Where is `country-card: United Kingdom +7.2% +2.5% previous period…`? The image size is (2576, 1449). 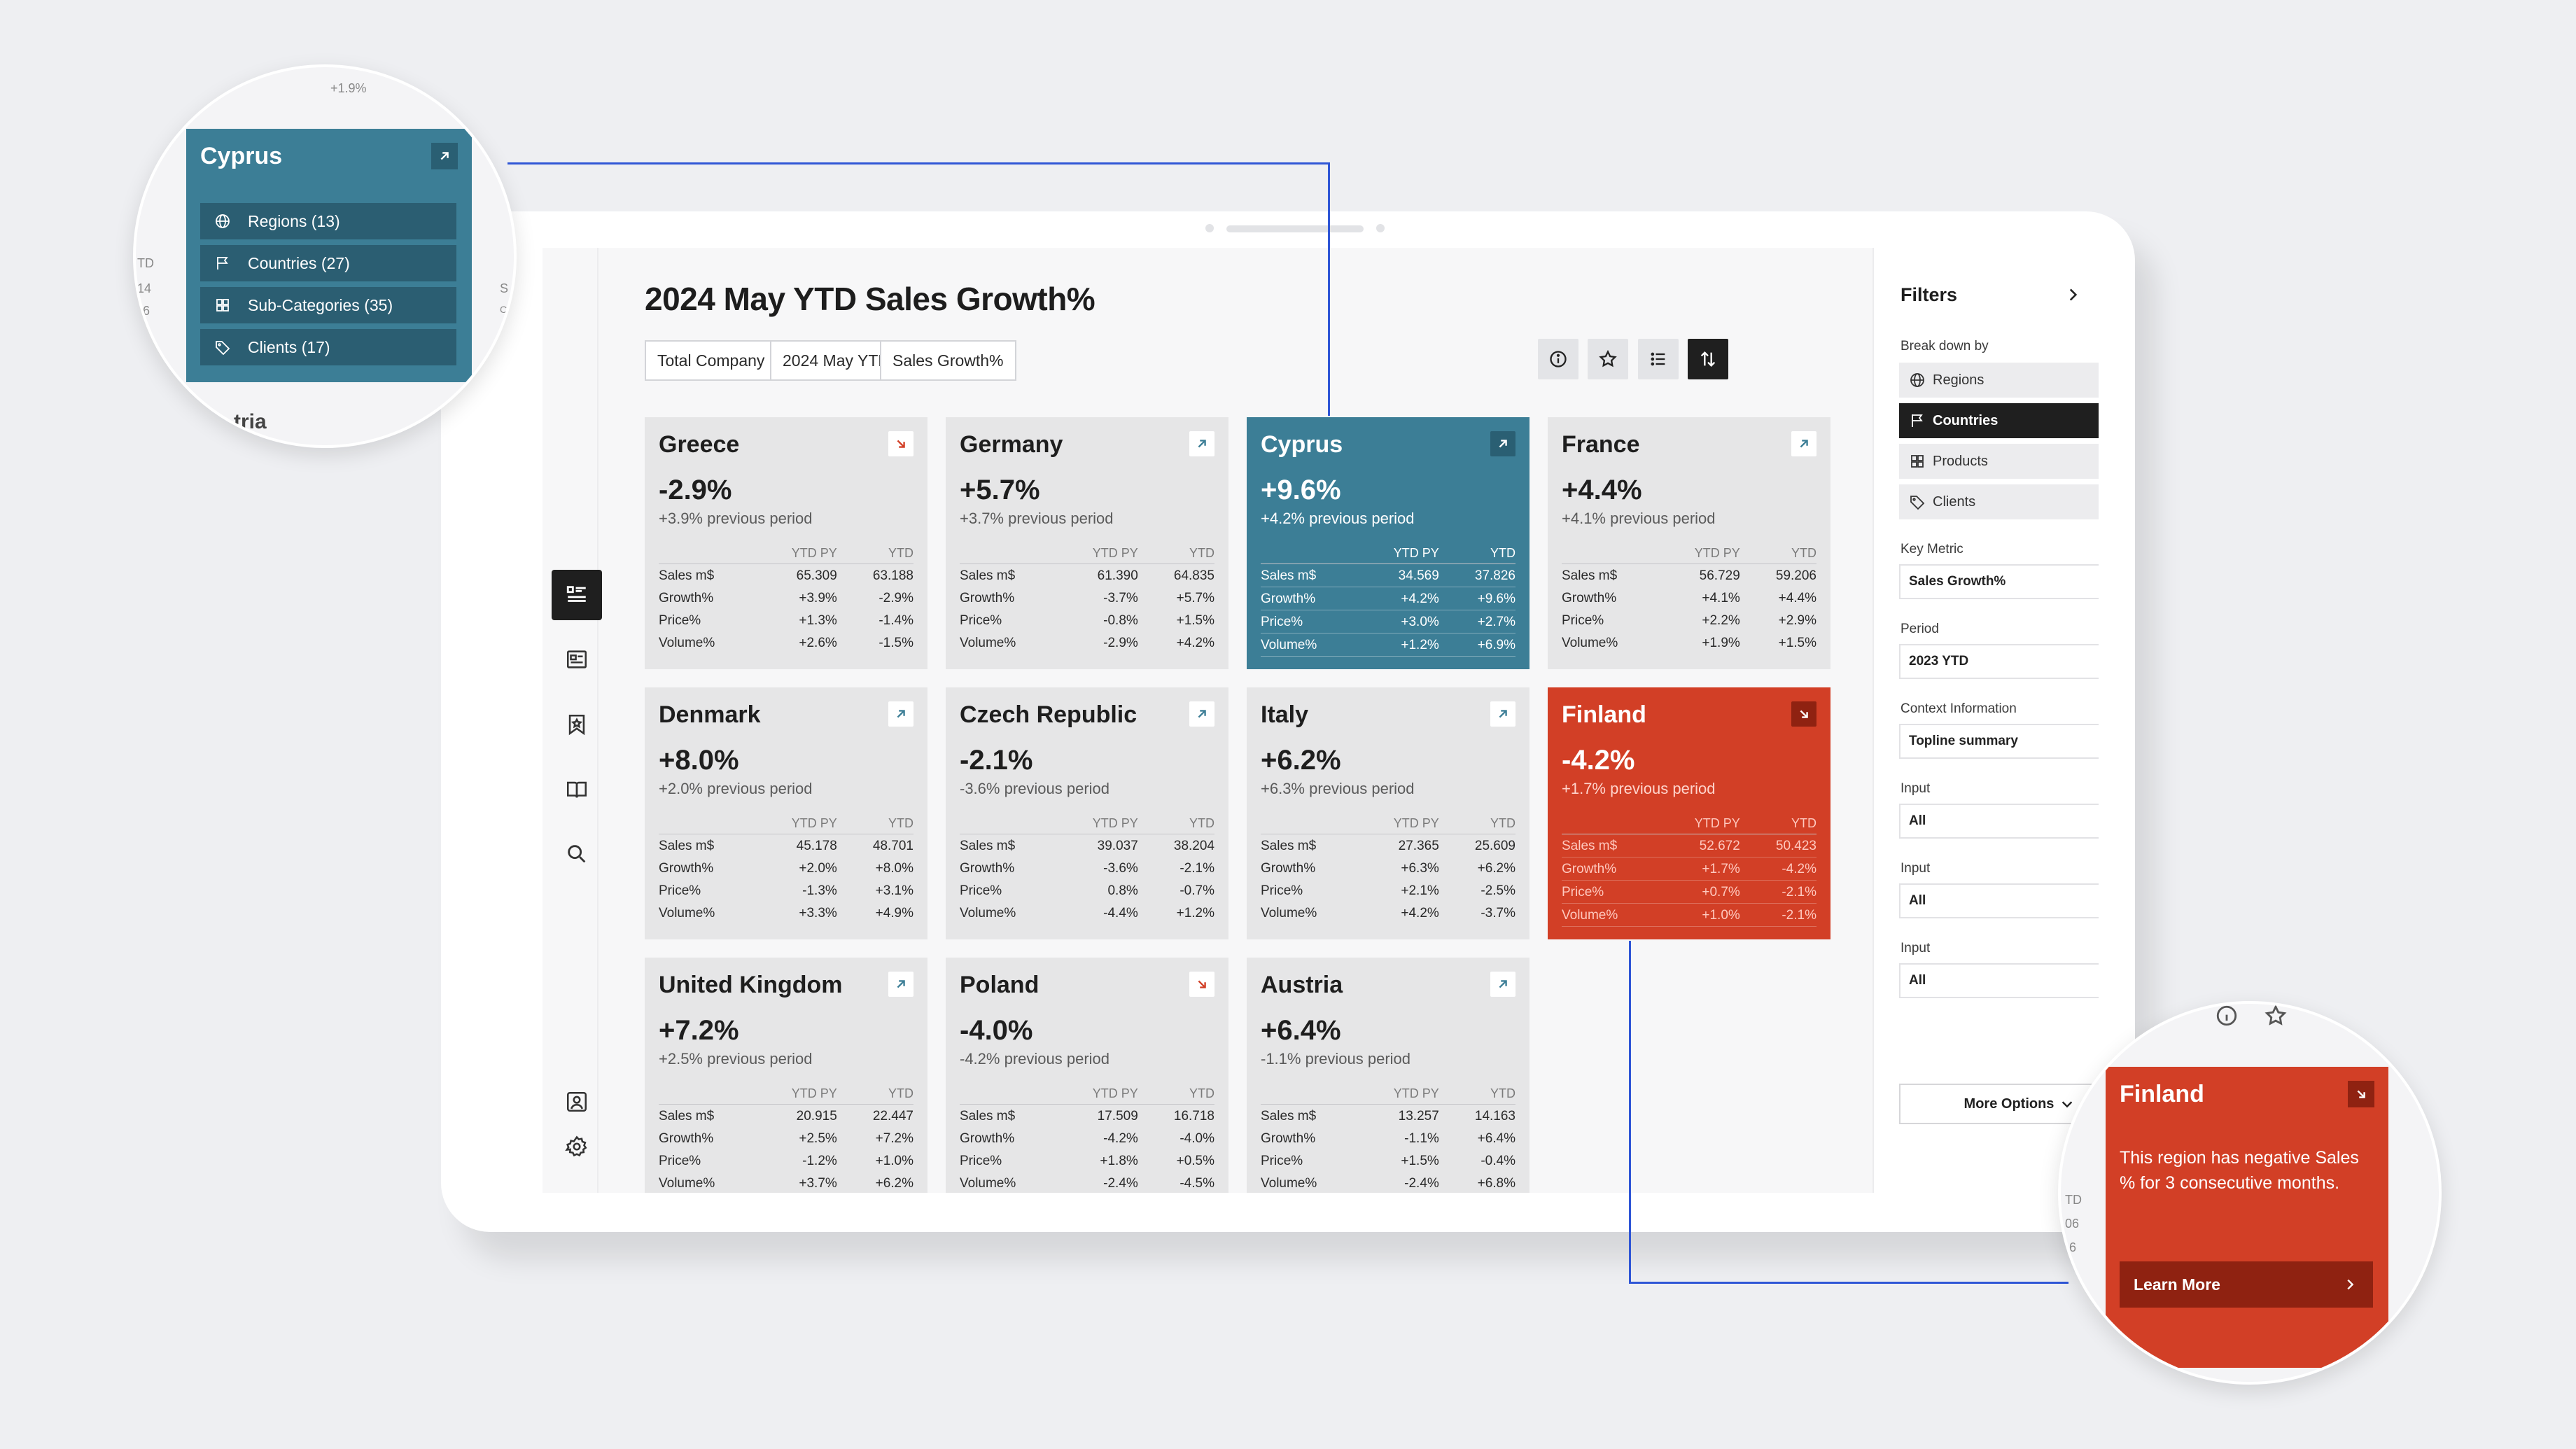 country-card: United Kingdom +7.2% +2.5% previous period… is located at coordinates (786, 1075).